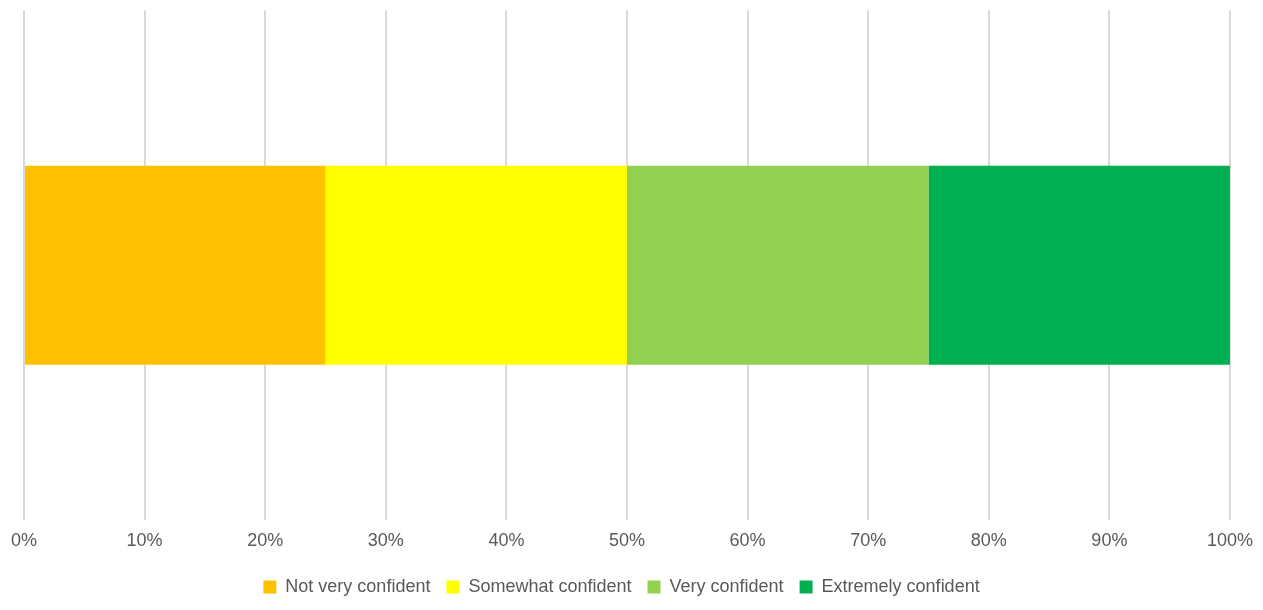 The width and height of the screenshot is (1263, 610). What do you see at coordinates (726, 585) in the screenshot?
I see `legend-label: Very confident` at bounding box center [726, 585].